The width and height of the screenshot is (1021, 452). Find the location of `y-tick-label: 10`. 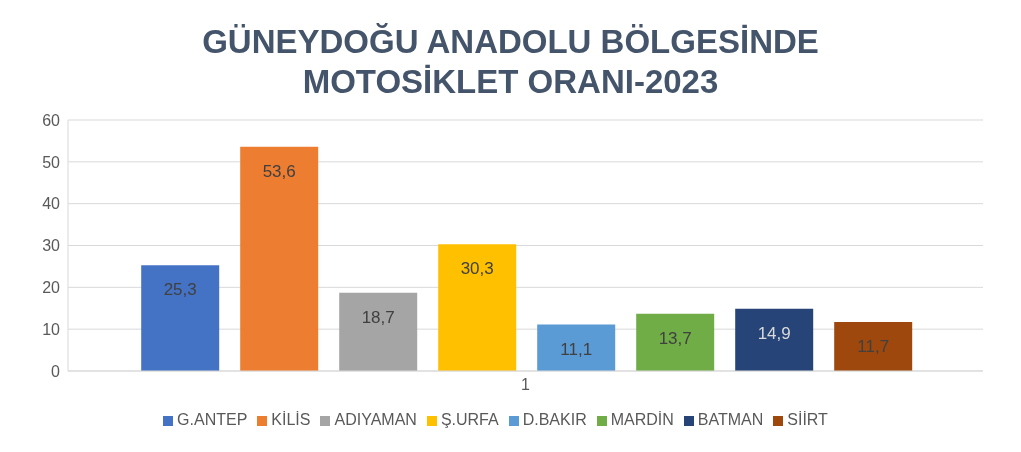

y-tick-label: 10 is located at coordinates (51, 329).